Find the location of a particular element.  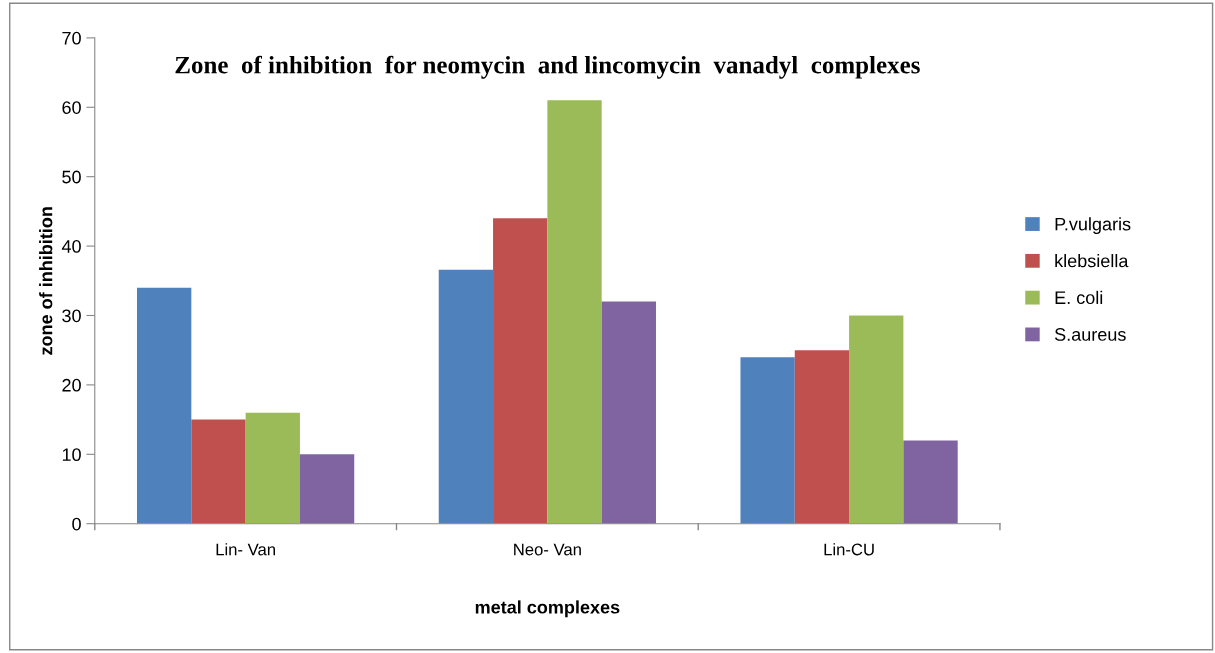

text: Zone of inhibition for neomycin and lincomycin vanadyl complexes is located at coordinates (547, 67).